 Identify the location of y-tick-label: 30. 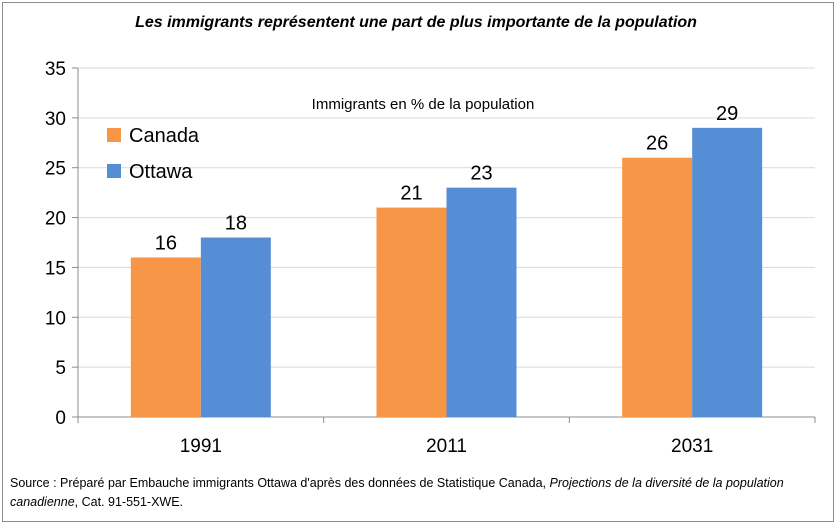
(55, 119).